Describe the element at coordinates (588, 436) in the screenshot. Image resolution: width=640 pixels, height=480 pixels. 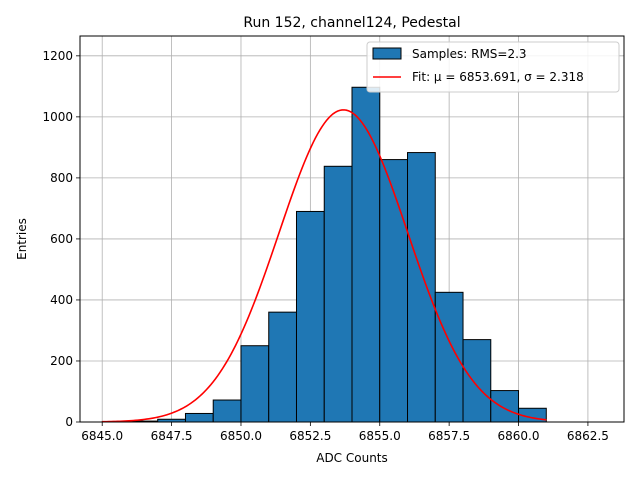
I see `x-tick-label: 6862.5` at that location.